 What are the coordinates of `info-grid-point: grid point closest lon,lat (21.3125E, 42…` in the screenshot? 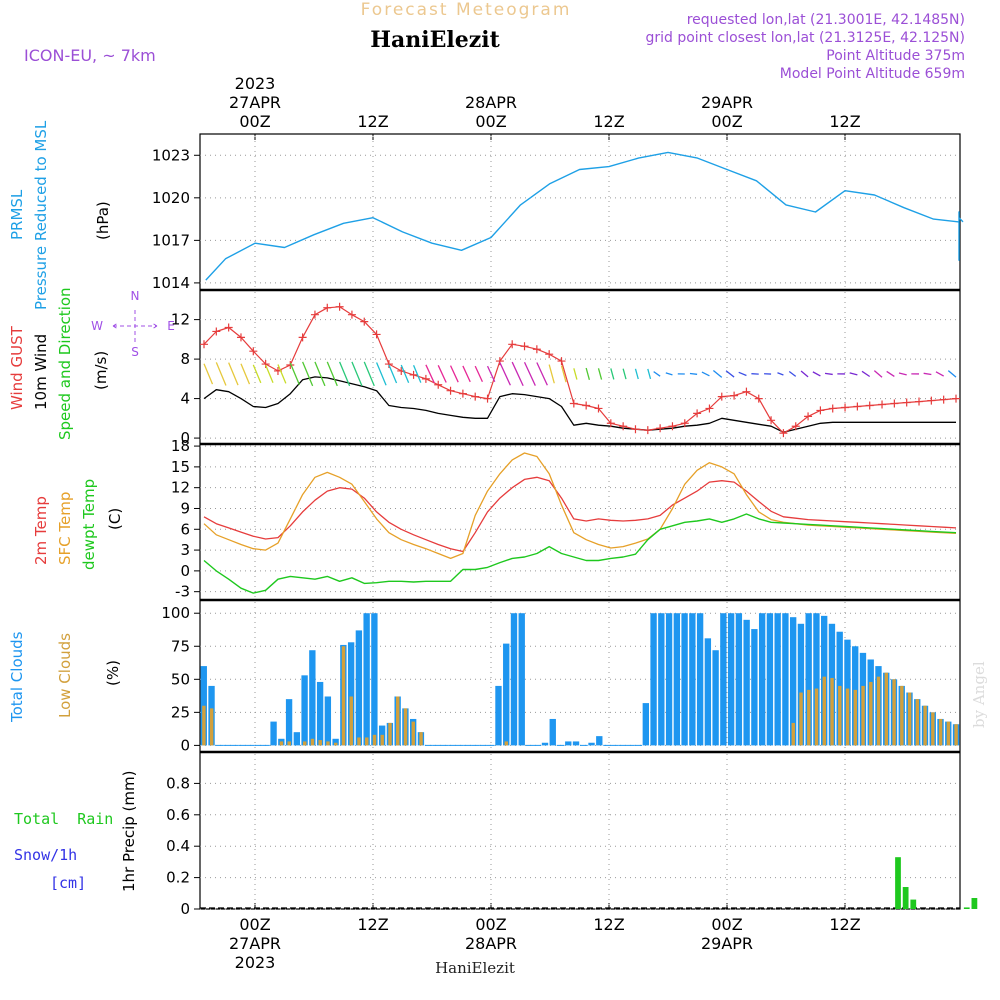 It's located at (805, 38).